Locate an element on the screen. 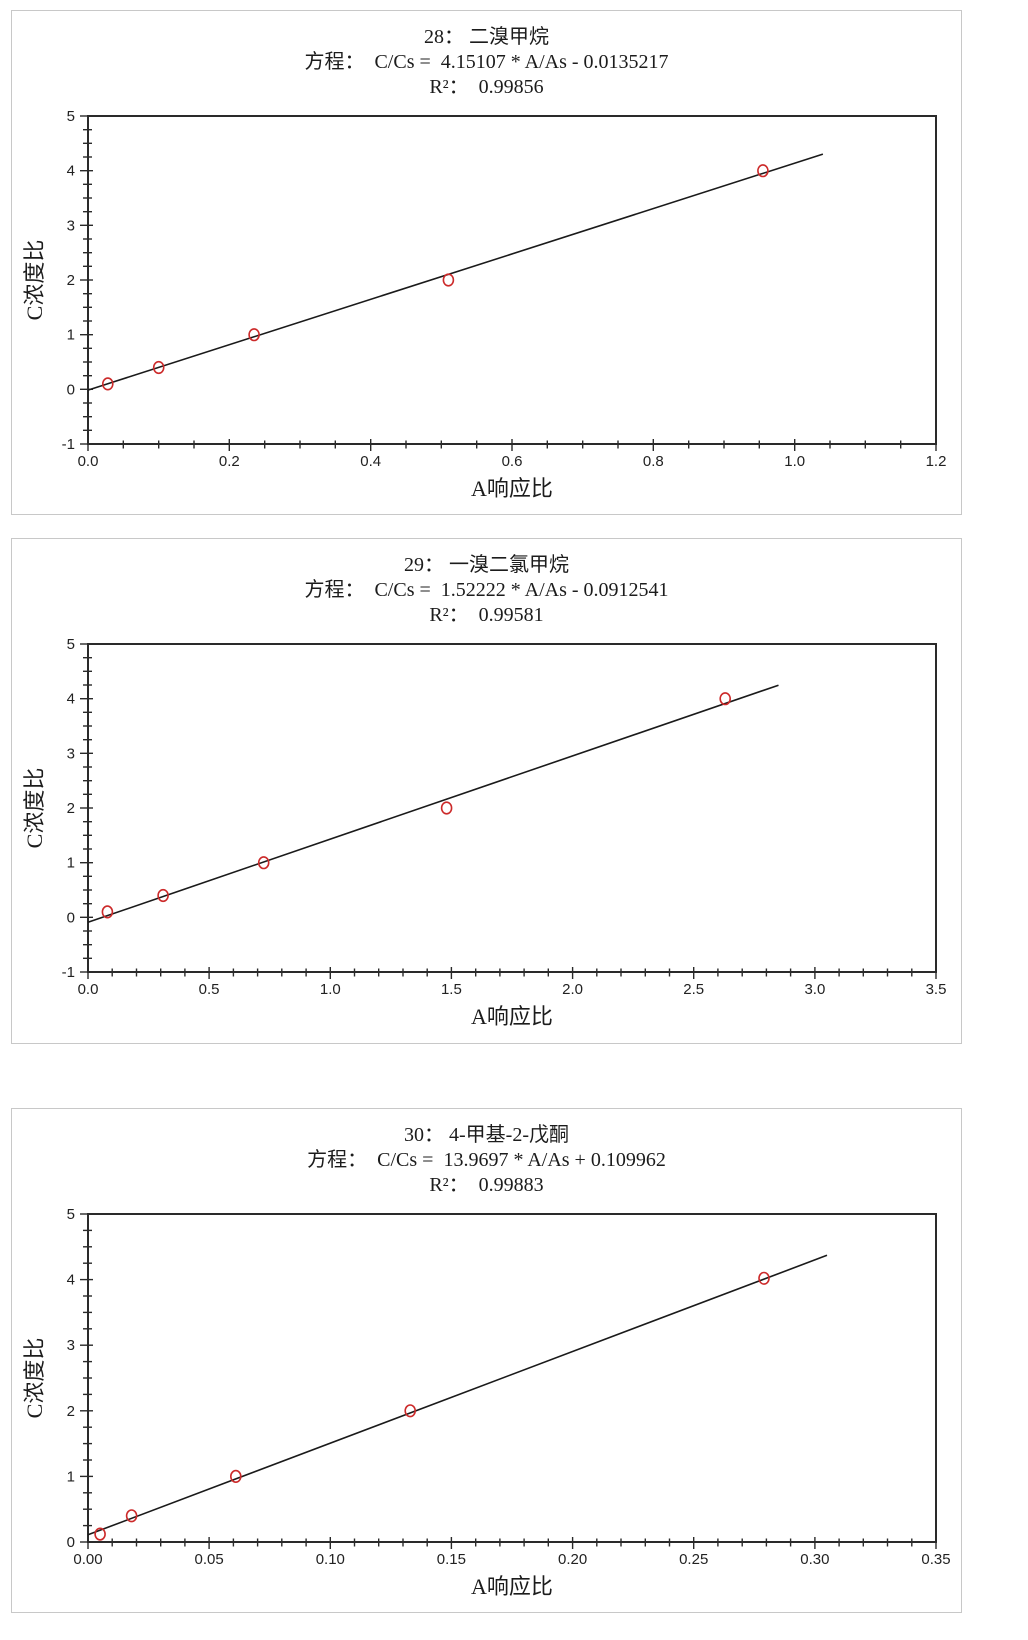 This screenshot has height=1640, width=1028. svg-text: 0.5 is located at coordinates (209, 989).